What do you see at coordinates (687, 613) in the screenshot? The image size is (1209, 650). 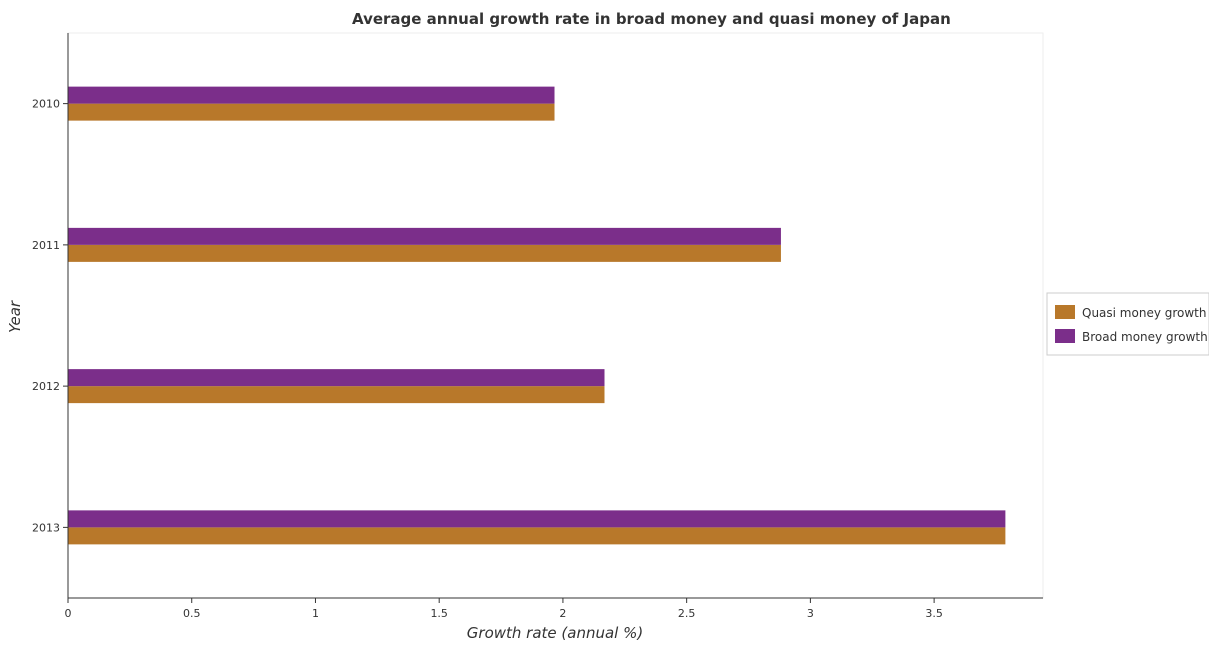 I see `x-tick-label-2.5: 2.5` at bounding box center [687, 613].